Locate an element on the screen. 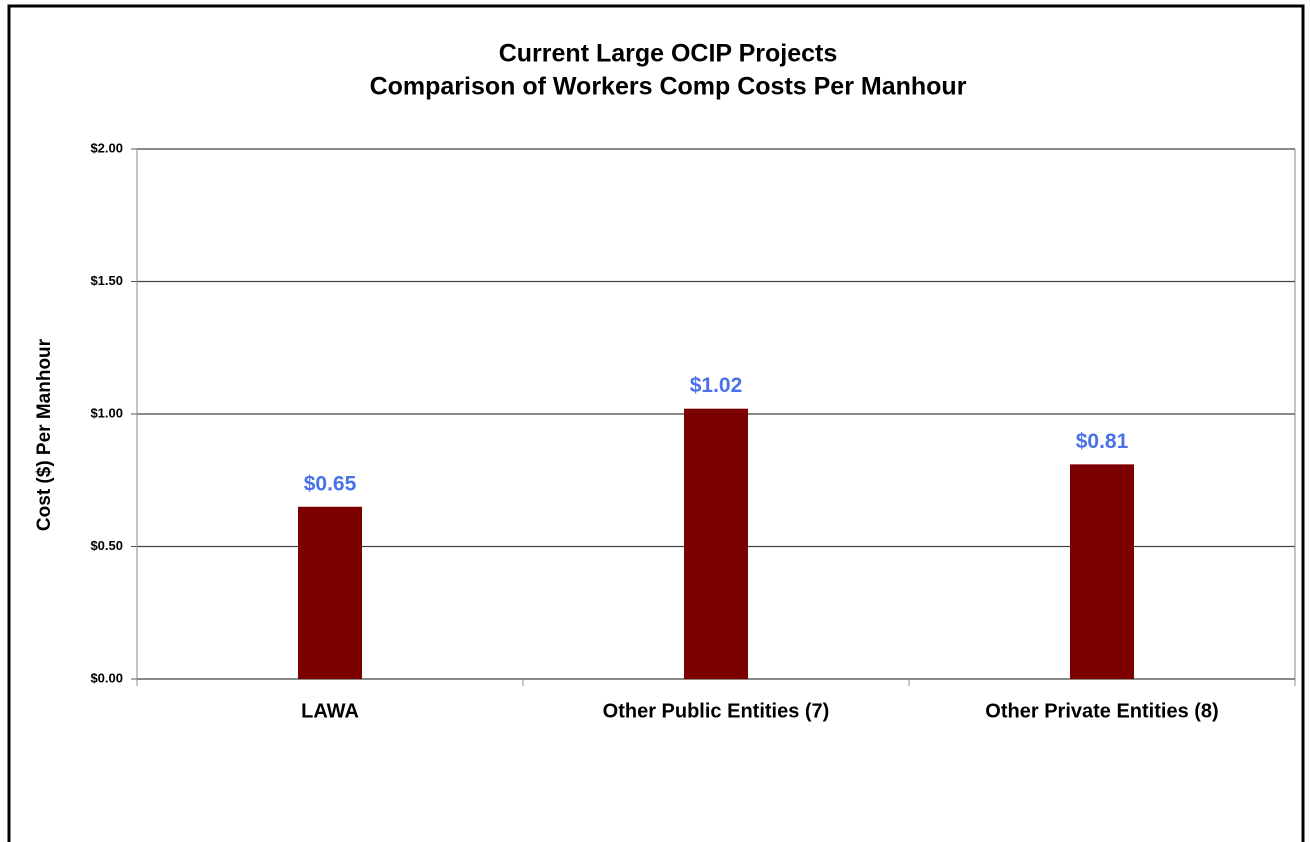 The width and height of the screenshot is (1310, 842). x-tick-label: Other Private Entities (8) is located at coordinates (1101, 711).